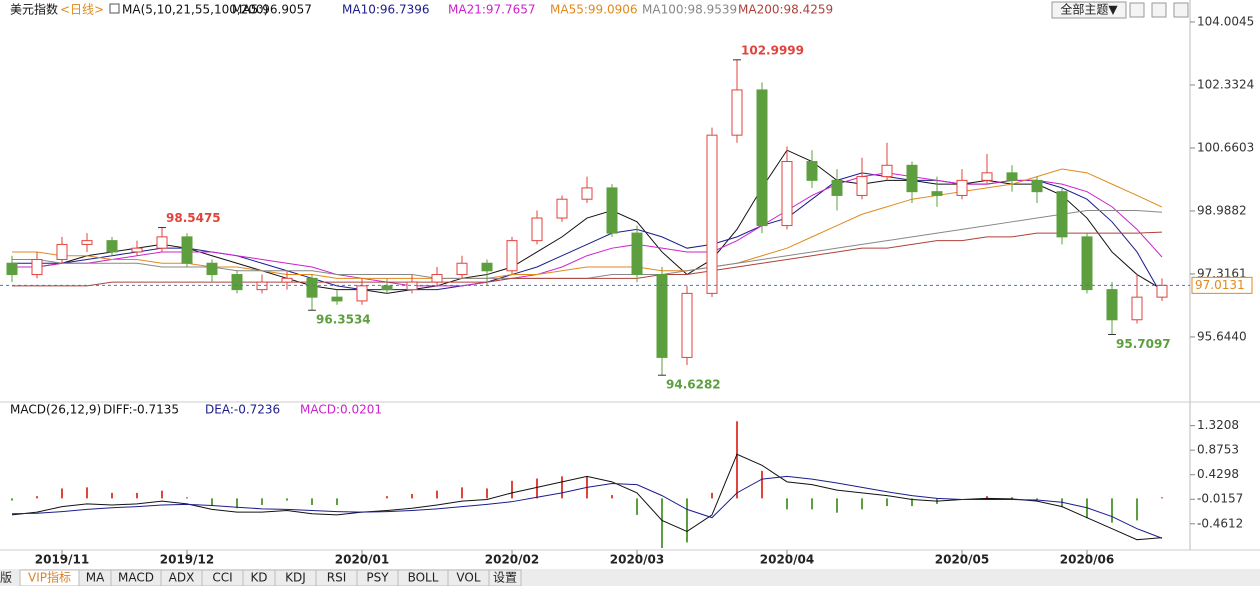  I want to click on x-tick-label: 2020/01, so click(362, 560).